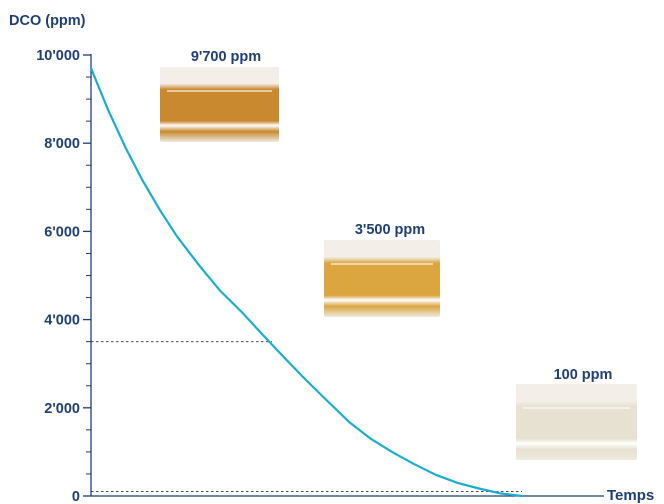 This screenshot has width=664, height=504. What do you see at coordinates (583, 375) in the screenshot?
I see `annotation-label: 100 ppm` at bounding box center [583, 375].